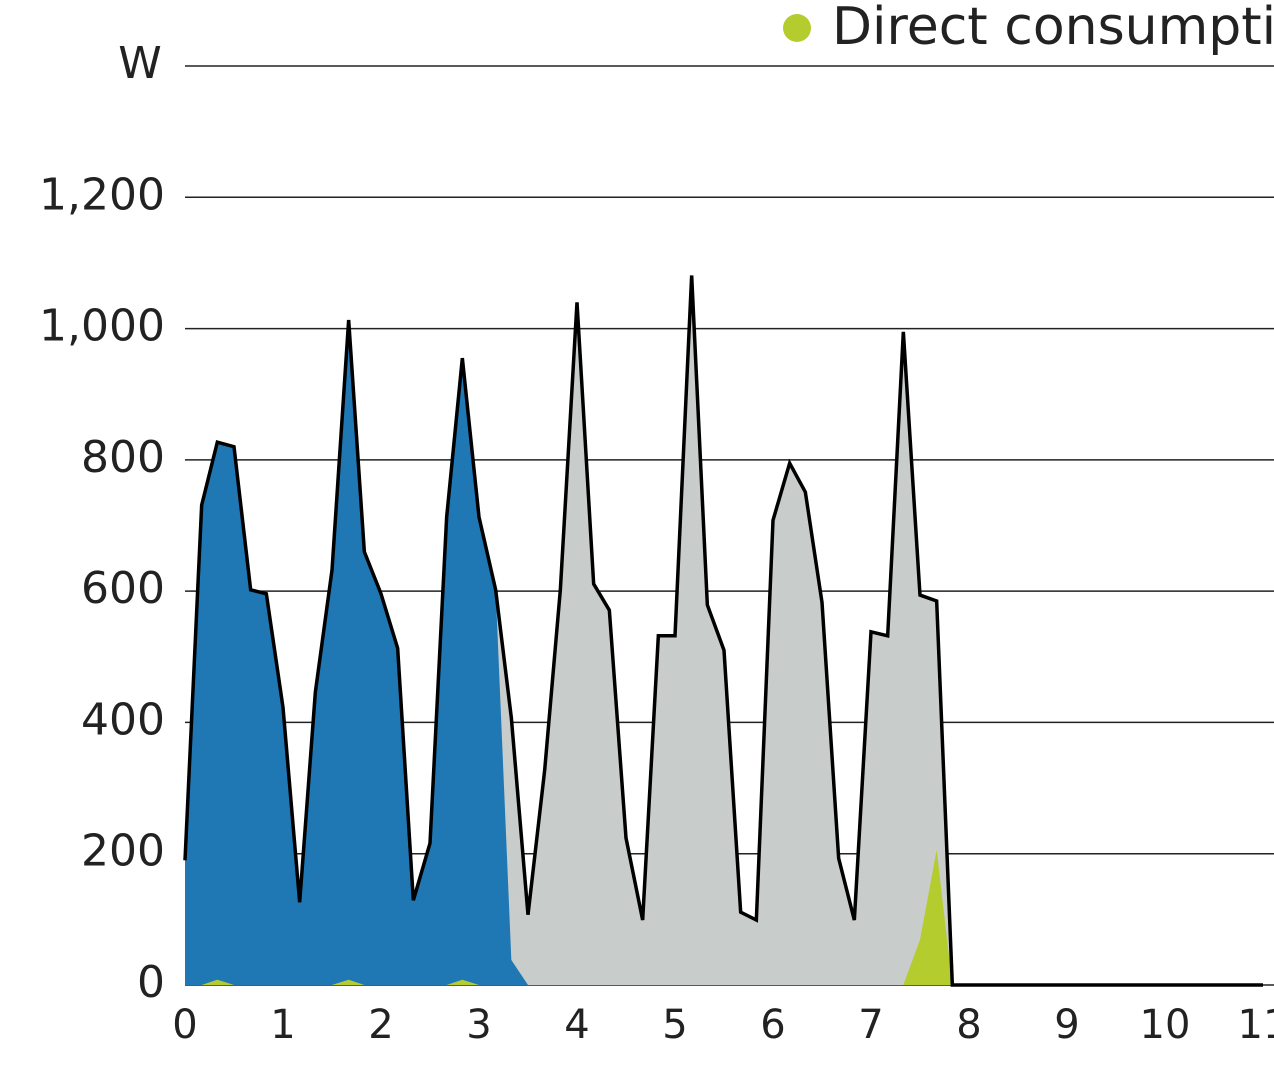 The image size is (1274, 1080). I want to click on x-tick-label: 8, so click(968, 1025).